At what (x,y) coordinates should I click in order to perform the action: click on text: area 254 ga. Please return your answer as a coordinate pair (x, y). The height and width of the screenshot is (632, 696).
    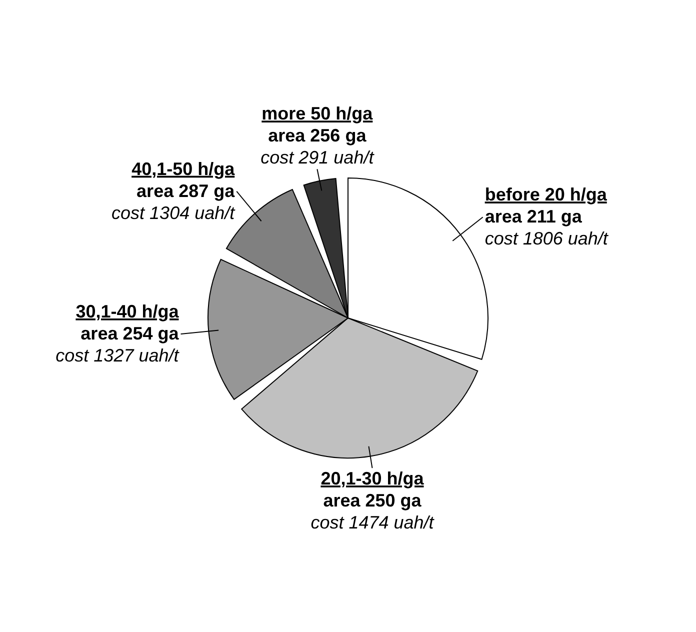
    Looking at the image, I should click on (130, 334).